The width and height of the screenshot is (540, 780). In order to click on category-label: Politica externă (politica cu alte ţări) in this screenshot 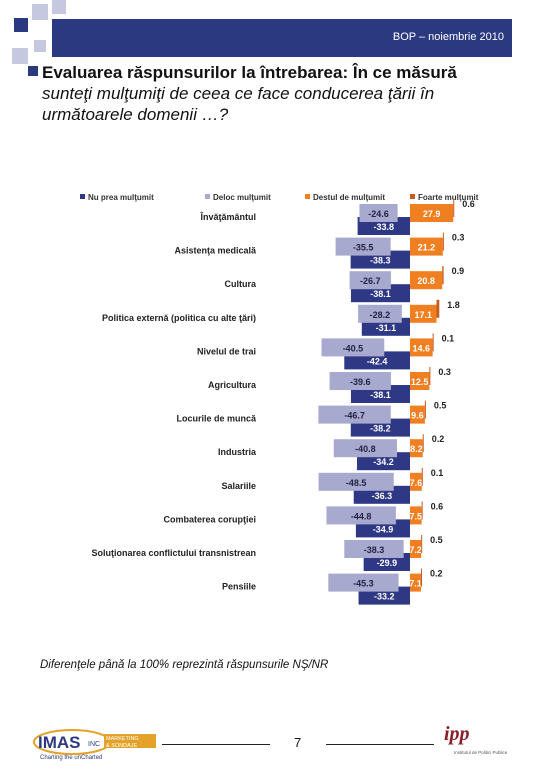, I will do `click(179, 318)`.